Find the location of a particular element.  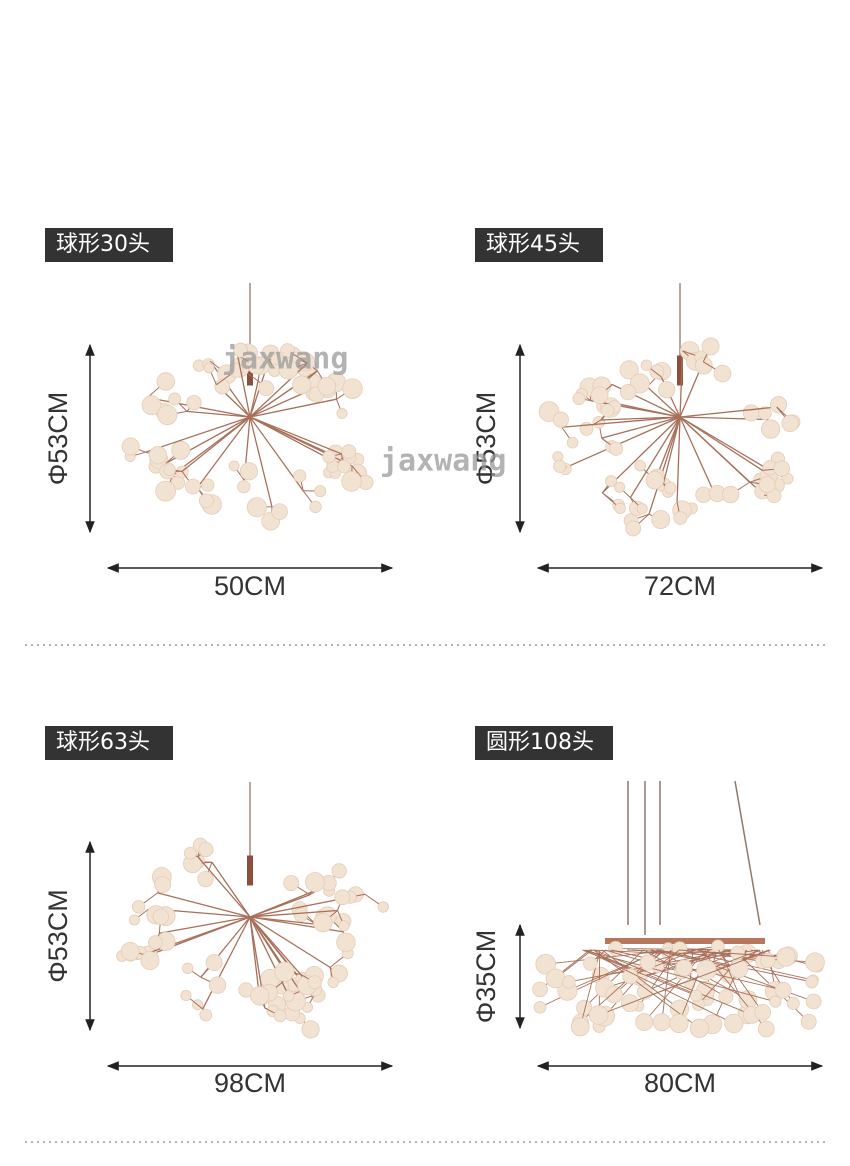

product-label: 球形63头 is located at coordinates (103, 742).